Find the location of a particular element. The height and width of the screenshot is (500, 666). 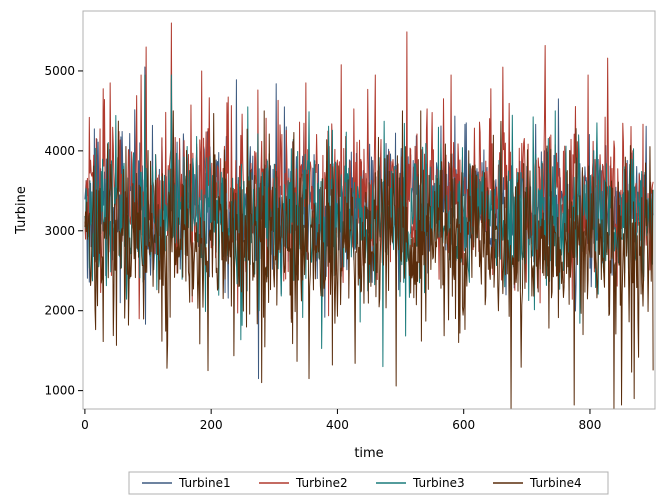

x-tick-label-1: 200 is located at coordinates (211, 425).